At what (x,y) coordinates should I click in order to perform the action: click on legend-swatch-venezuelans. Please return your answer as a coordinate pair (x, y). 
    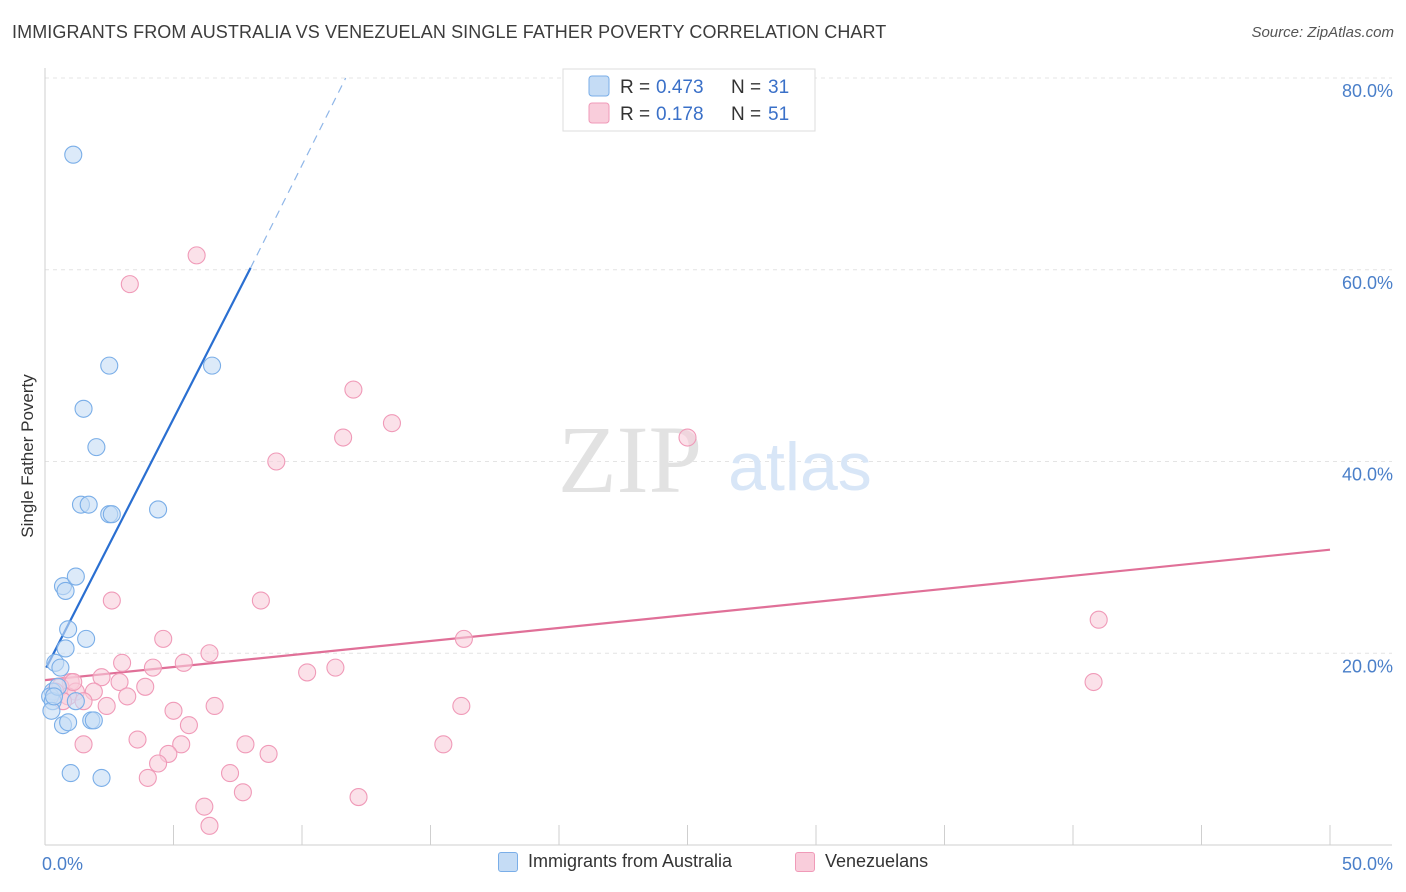
    Looking at the image, I should click on (805, 861).